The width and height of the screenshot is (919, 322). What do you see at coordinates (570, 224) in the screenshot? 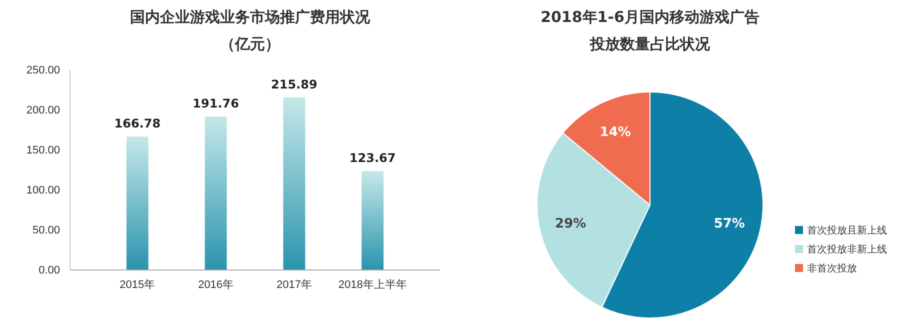
I see `data-label: 29%` at bounding box center [570, 224].